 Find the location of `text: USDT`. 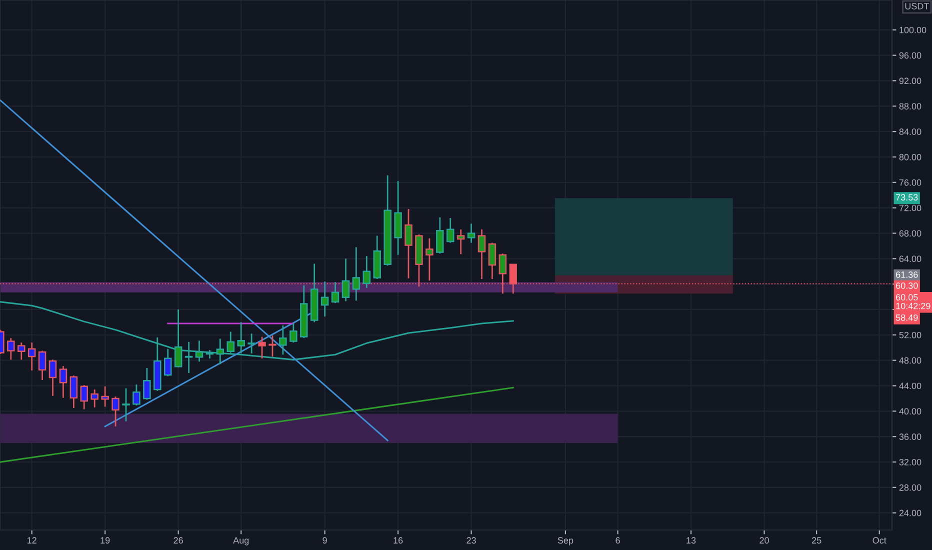

text: USDT is located at coordinates (917, 6).